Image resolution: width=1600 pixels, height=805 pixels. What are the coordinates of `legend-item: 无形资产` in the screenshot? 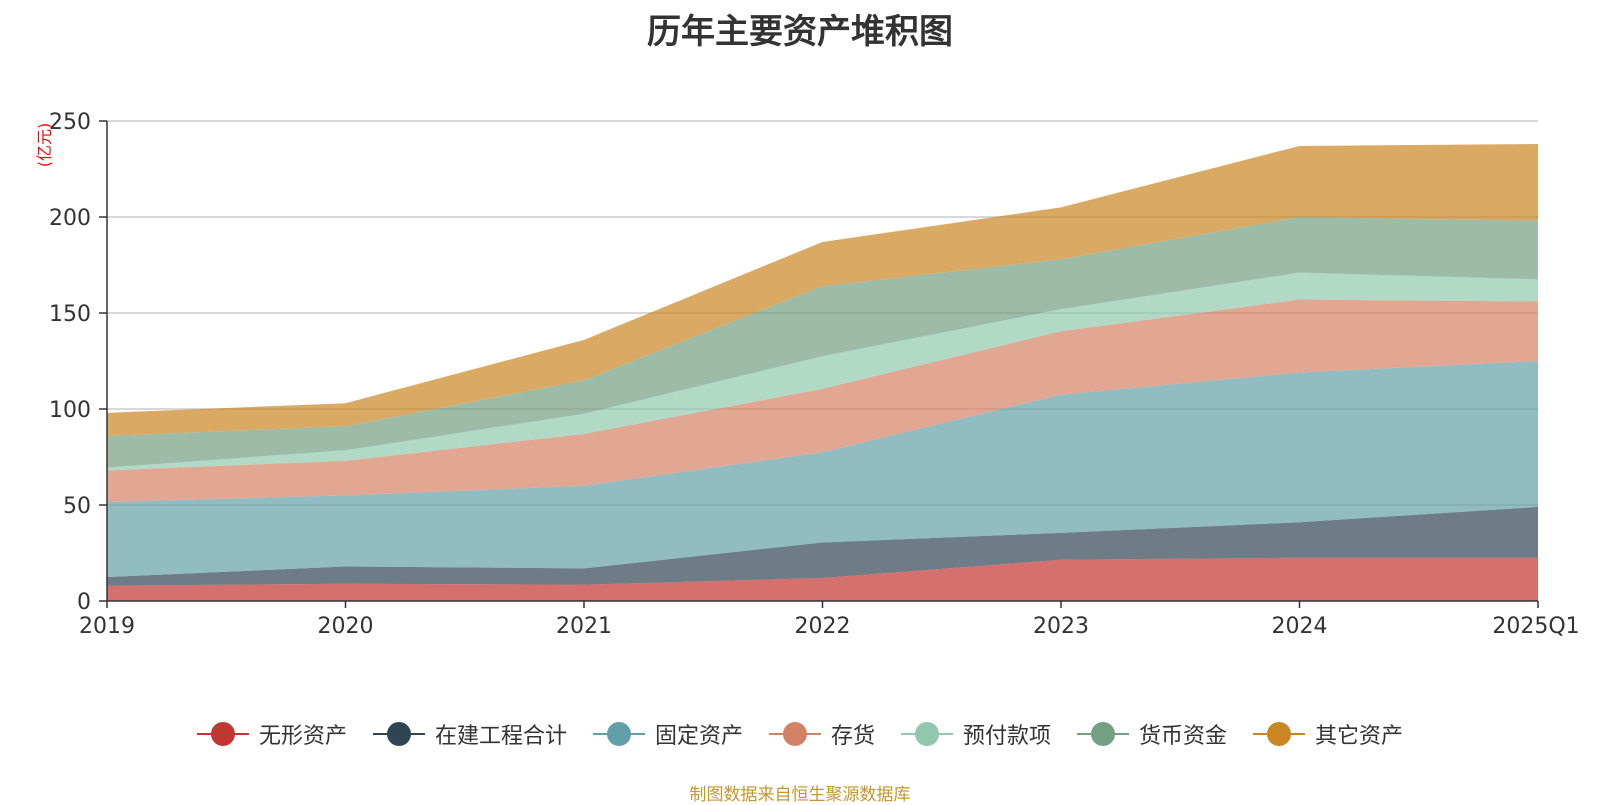 It's located at (271, 734).